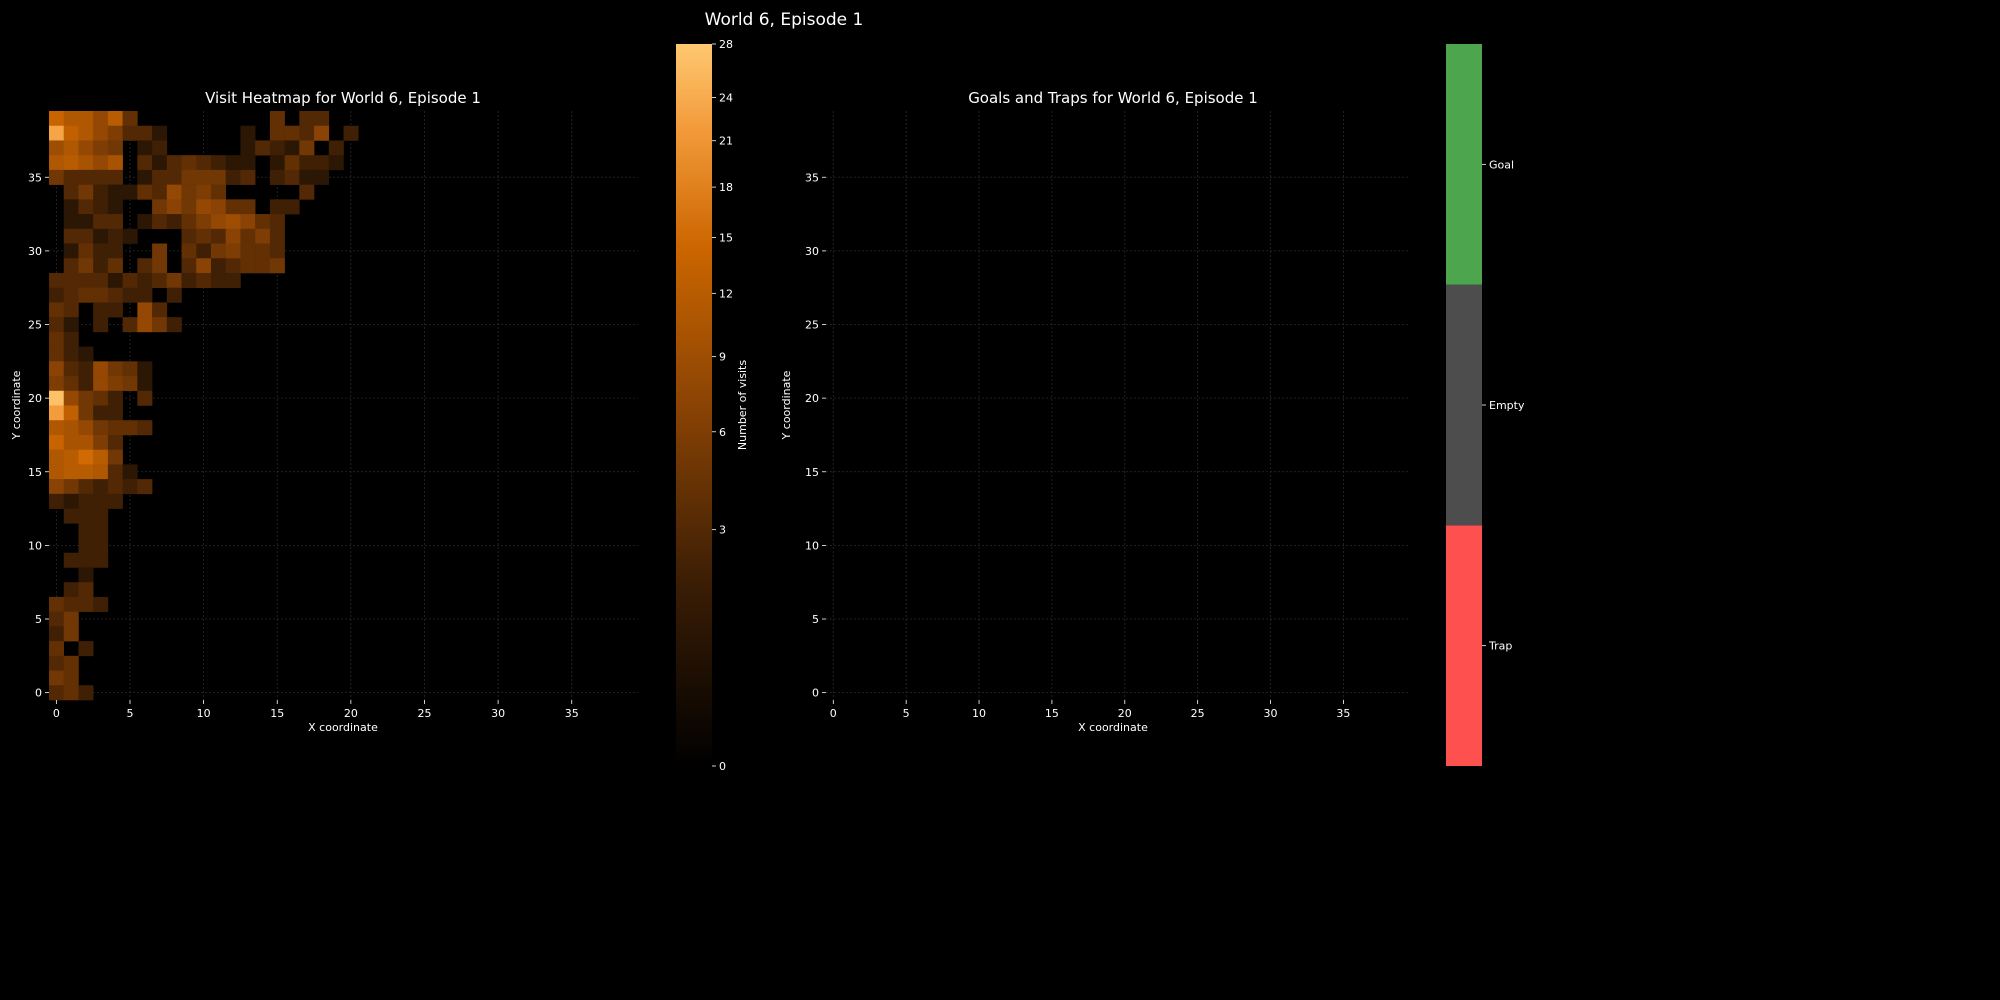  What do you see at coordinates (722, 357) in the screenshot?
I see `visits-colorbar-tick-label: 9` at bounding box center [722, 357].